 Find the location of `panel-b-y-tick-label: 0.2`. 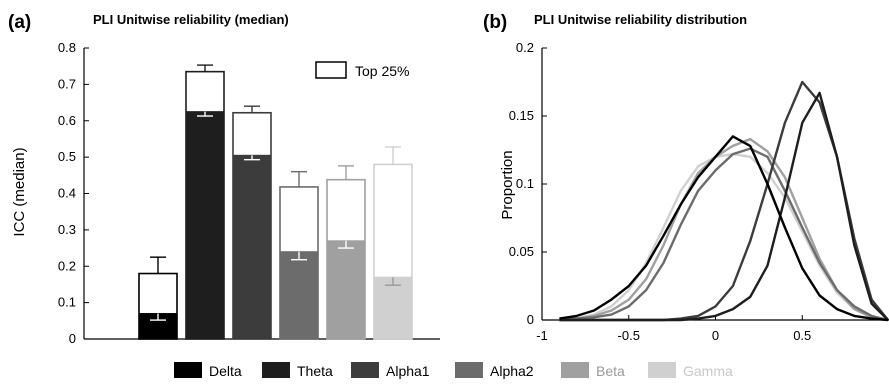

panel-b-y-tick-label: 0.2 is located at coordinates (525, 47).